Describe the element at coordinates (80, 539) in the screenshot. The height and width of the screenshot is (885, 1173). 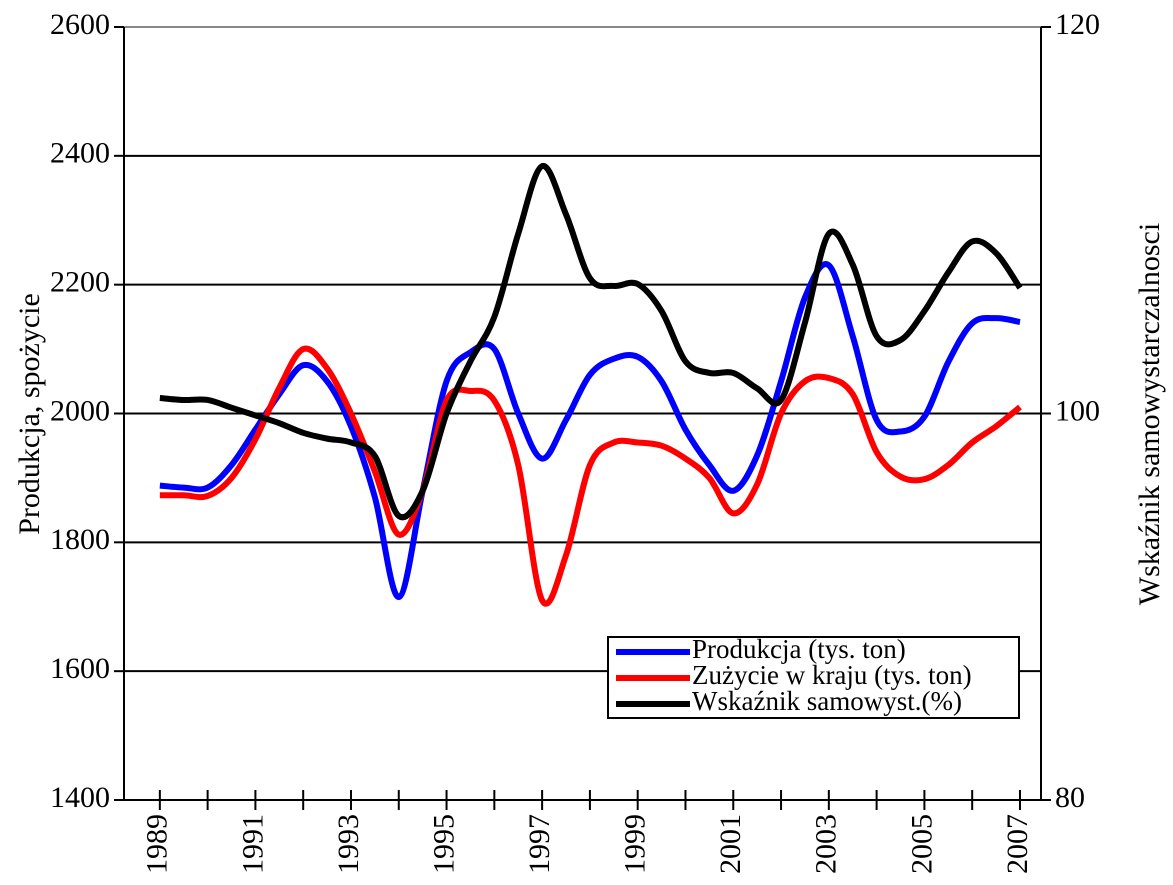
I see `y-tick-label: 1800` at that location.